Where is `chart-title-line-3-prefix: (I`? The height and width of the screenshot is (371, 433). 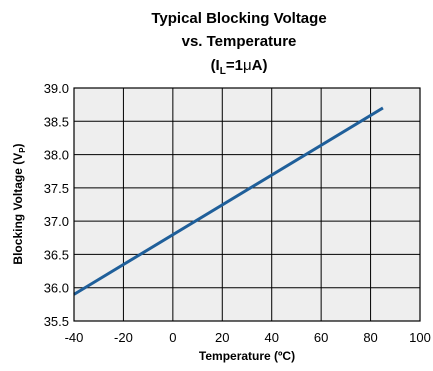
chart-title-line-3-prefix: (I is located at coordinates (215, 65).